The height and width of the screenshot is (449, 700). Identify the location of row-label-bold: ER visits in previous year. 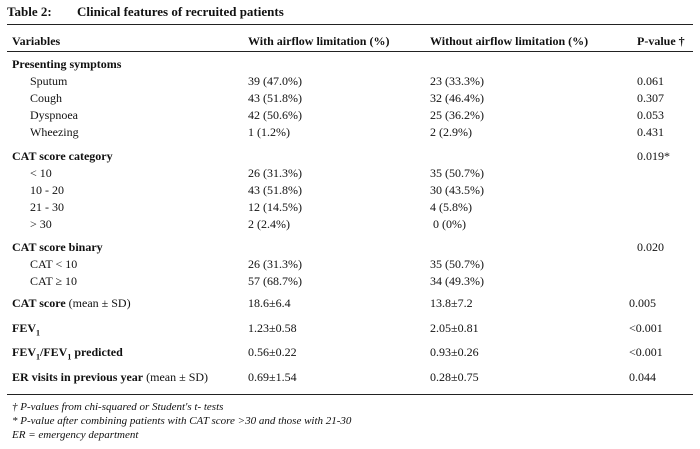
(78, 377).